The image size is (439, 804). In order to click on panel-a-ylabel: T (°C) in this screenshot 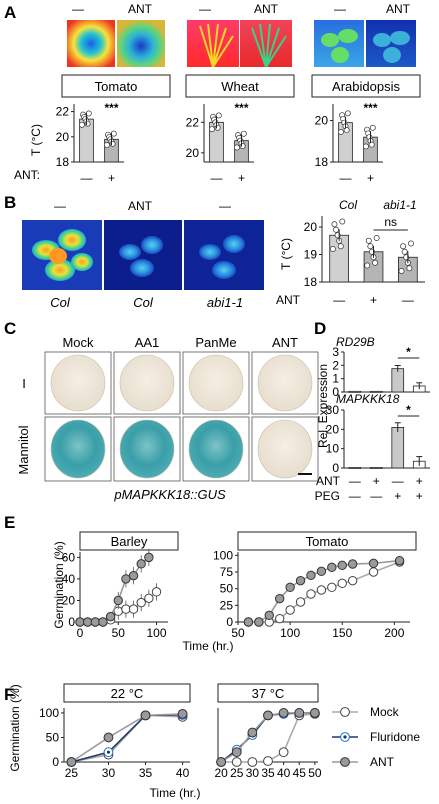, I will do `click(36, 140)`.